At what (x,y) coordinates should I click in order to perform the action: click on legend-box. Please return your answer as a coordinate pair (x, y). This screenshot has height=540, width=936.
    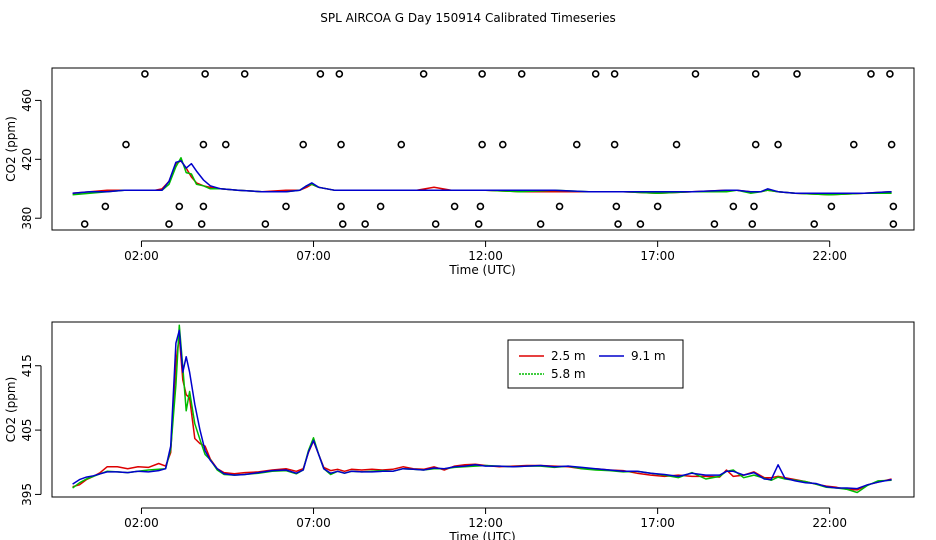
    Looking at the image, I should click on (595, 364).